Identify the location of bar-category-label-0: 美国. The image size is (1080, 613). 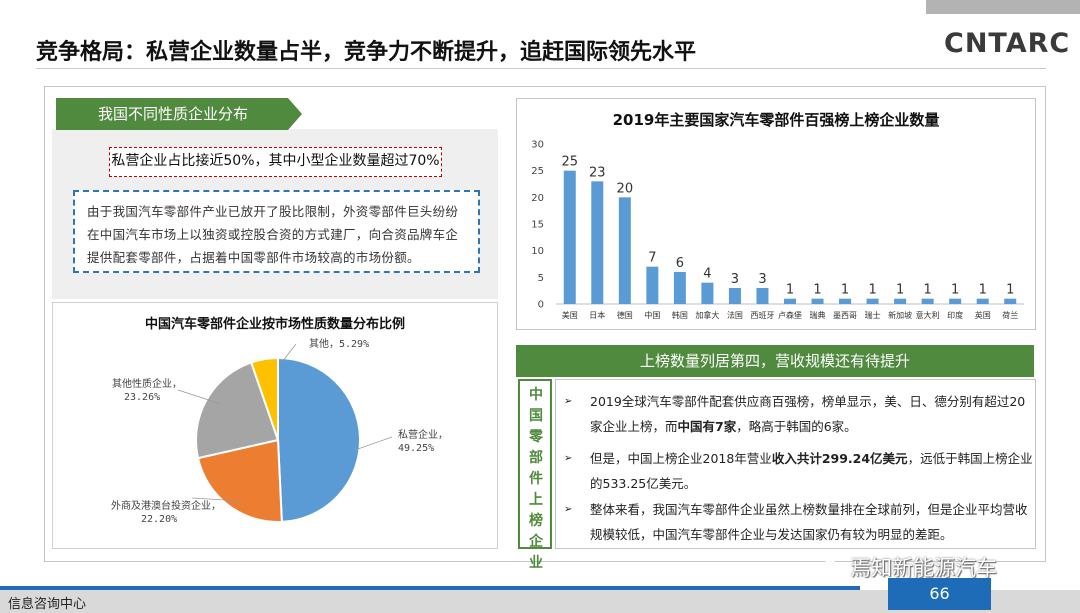
(570, 315).